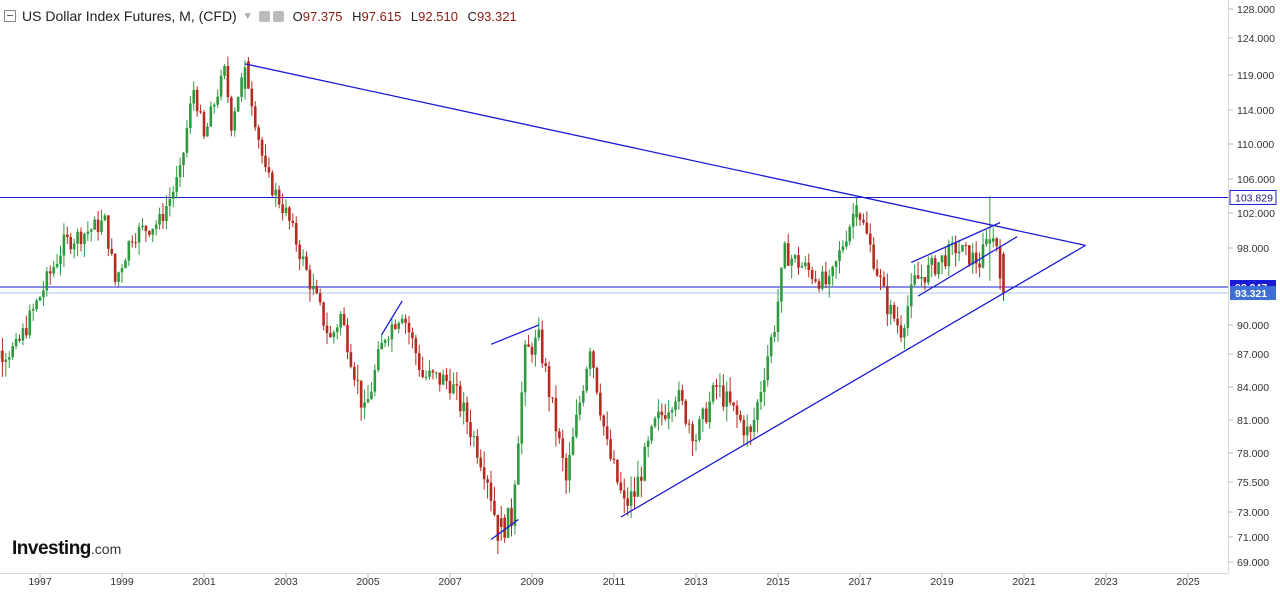 The image size is (1280, 596). Describe the element at coordinates (860, 582) in the screenshot. I see `x-tick-label: 2017` at that location.